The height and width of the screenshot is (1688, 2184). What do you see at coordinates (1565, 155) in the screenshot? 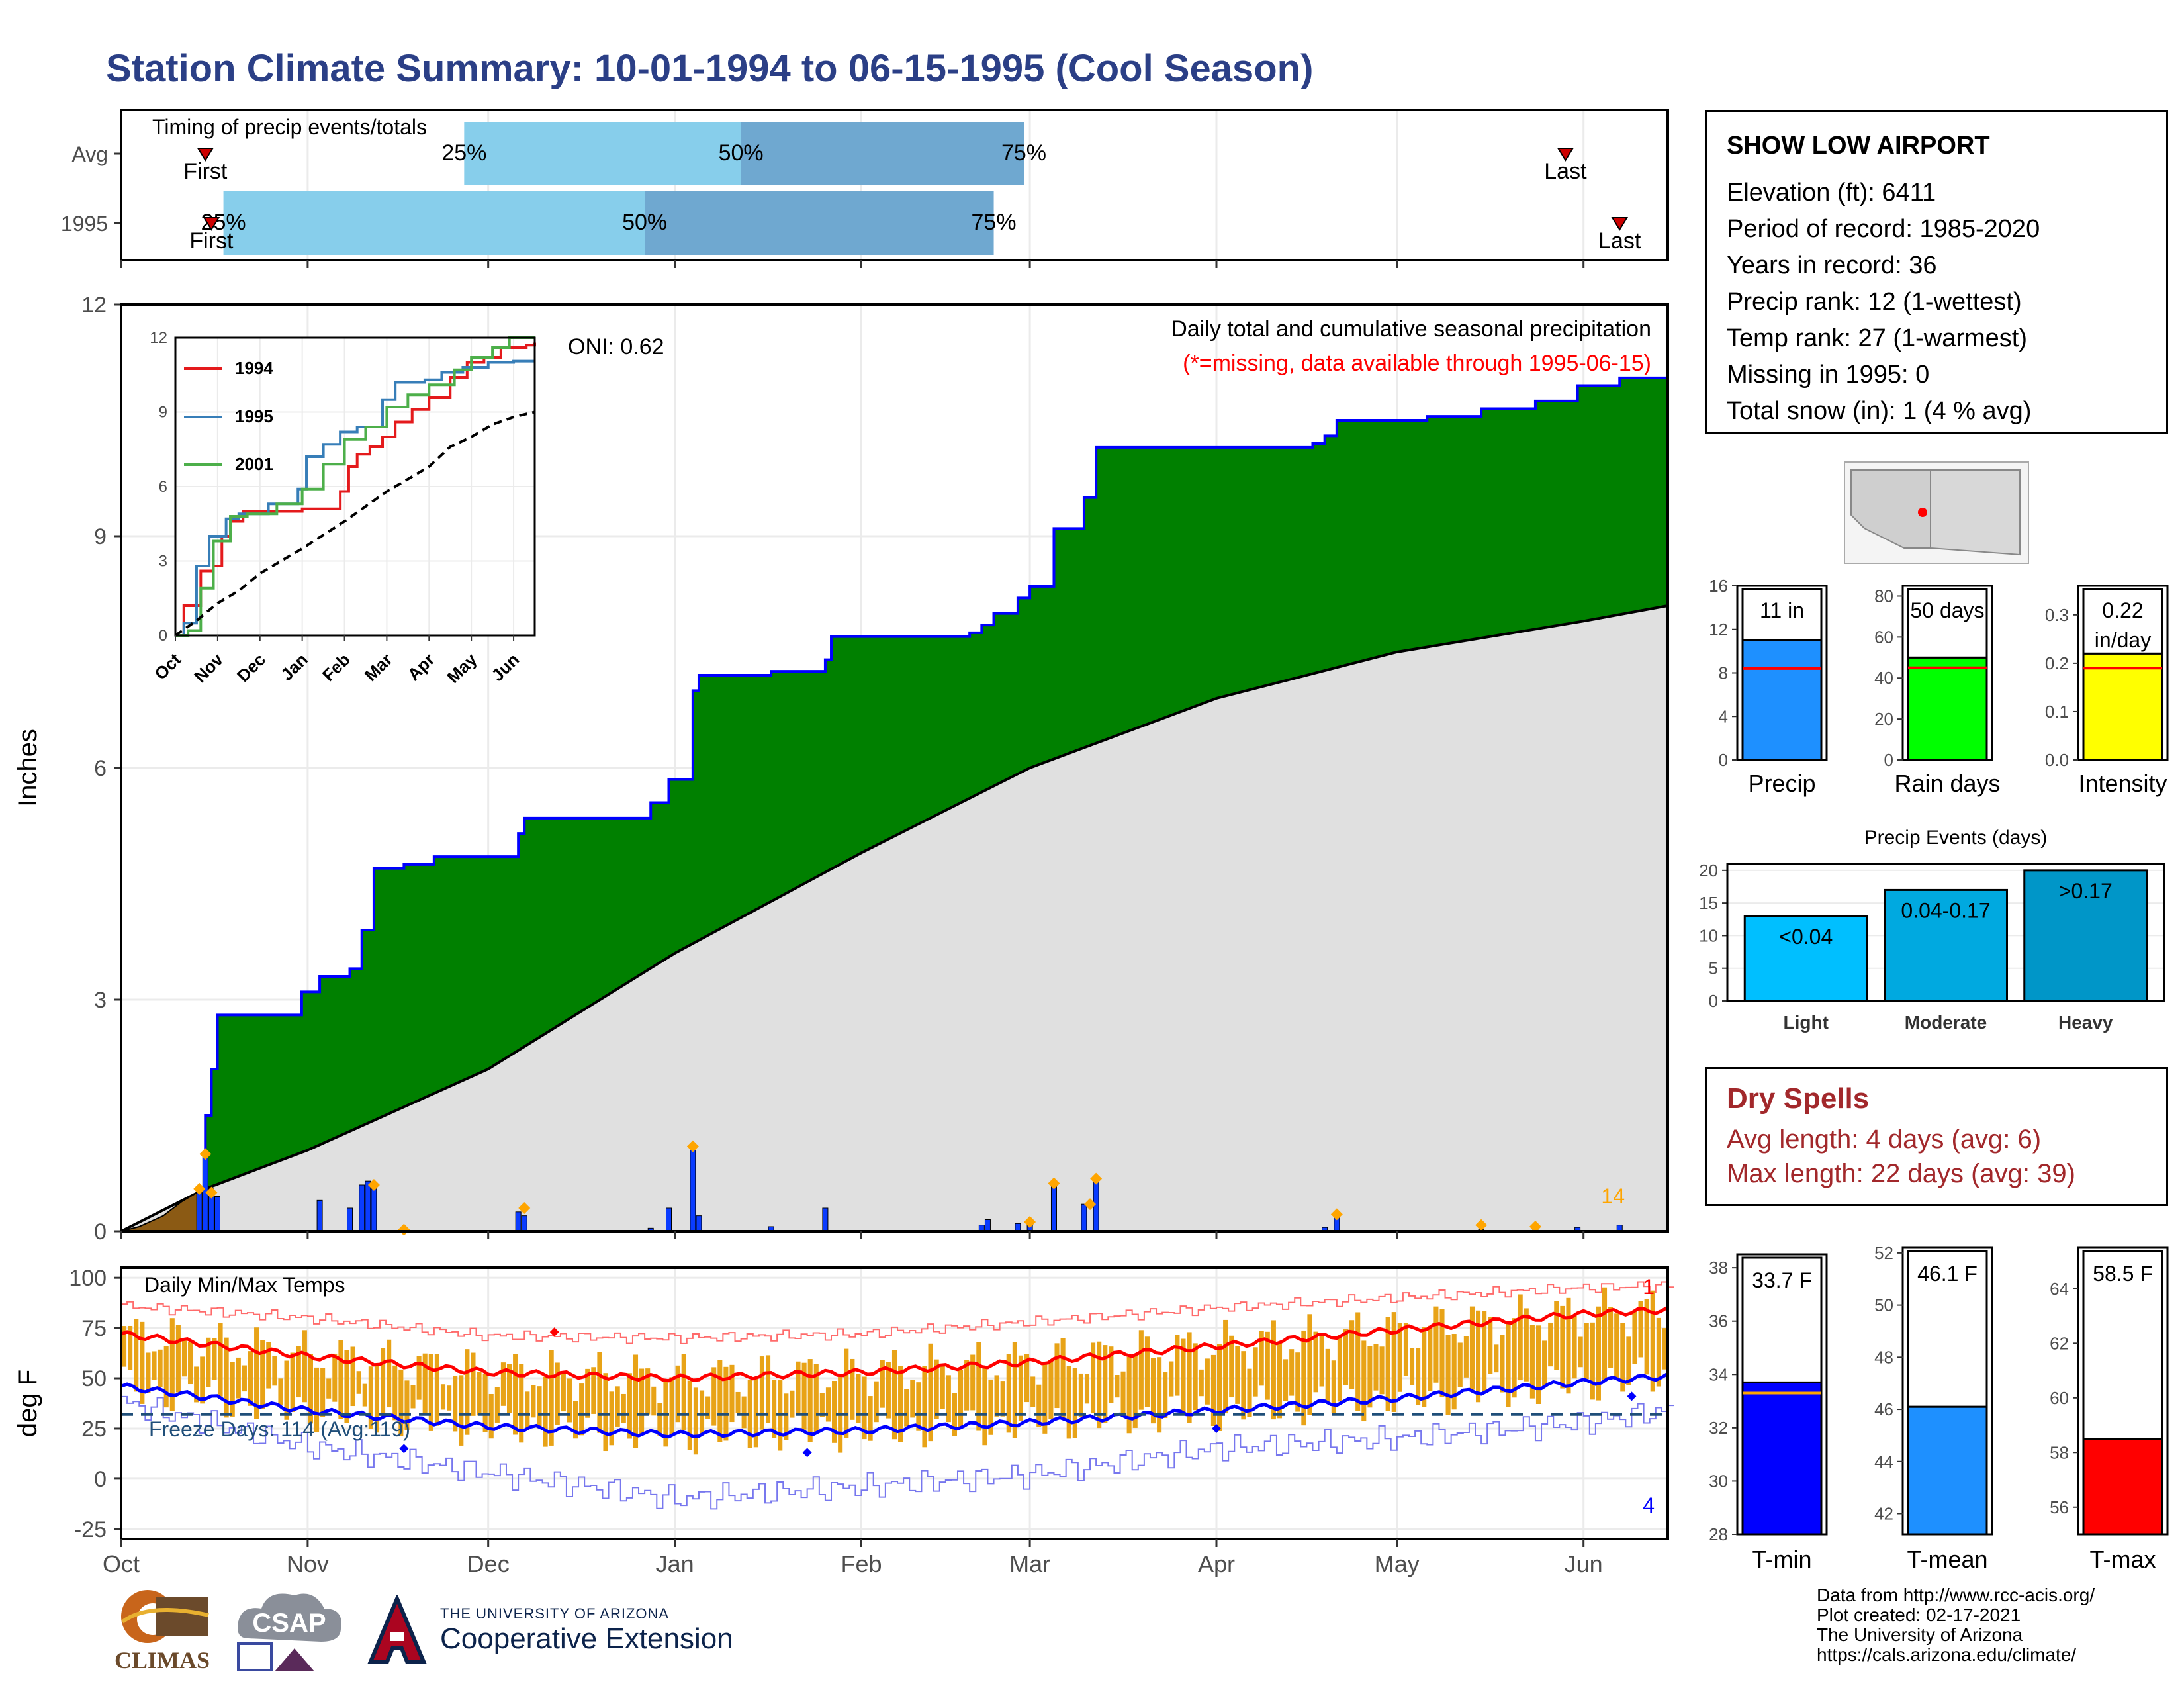
I see `timing-last-marker-Avg` at bounding box center [1565, 155].